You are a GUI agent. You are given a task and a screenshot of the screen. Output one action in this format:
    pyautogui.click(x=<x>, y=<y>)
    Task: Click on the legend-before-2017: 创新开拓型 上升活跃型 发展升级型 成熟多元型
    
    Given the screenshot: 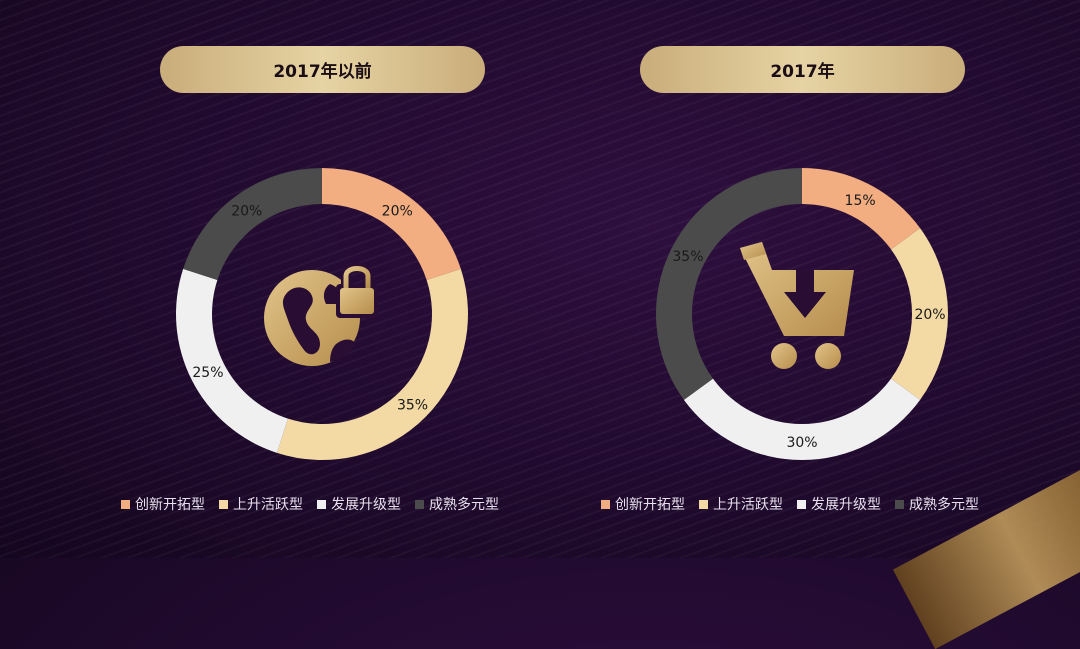 What is the action you would take?
    pyautogui.click(x=310, y=504)
    